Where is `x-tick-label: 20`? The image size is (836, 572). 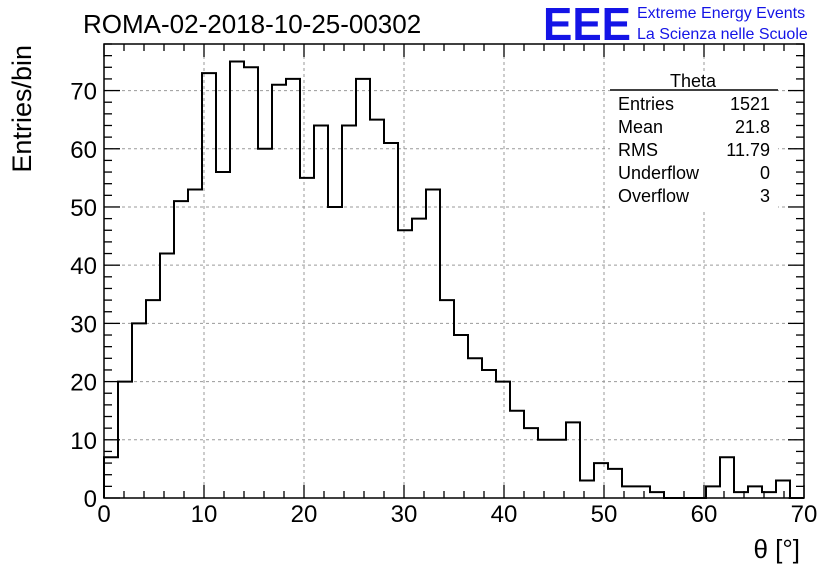 x-tick-label: 20 is located at coordinates (304, 514).